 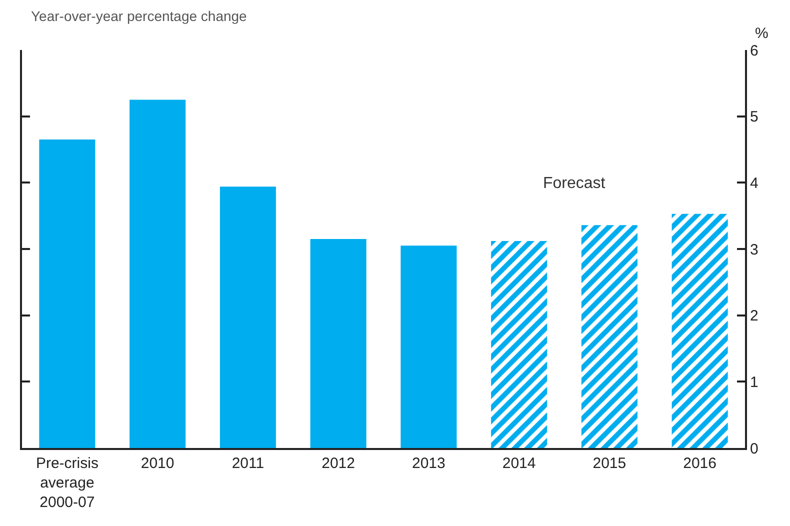 I want to click on x-tick-label: 2016, so click(x=699, y=463).